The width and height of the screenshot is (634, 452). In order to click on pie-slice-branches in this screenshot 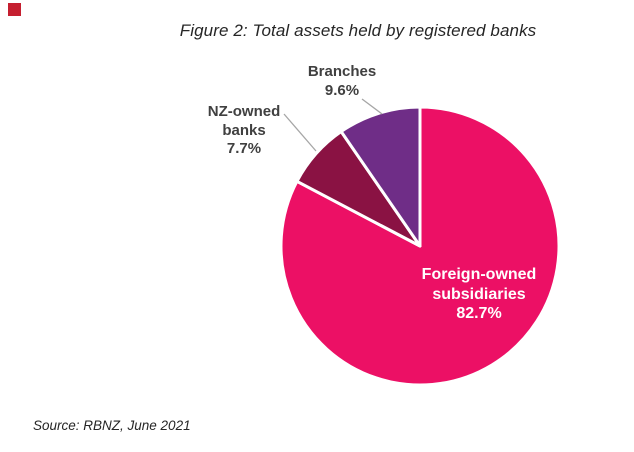, I will do `click(380, 176)`.